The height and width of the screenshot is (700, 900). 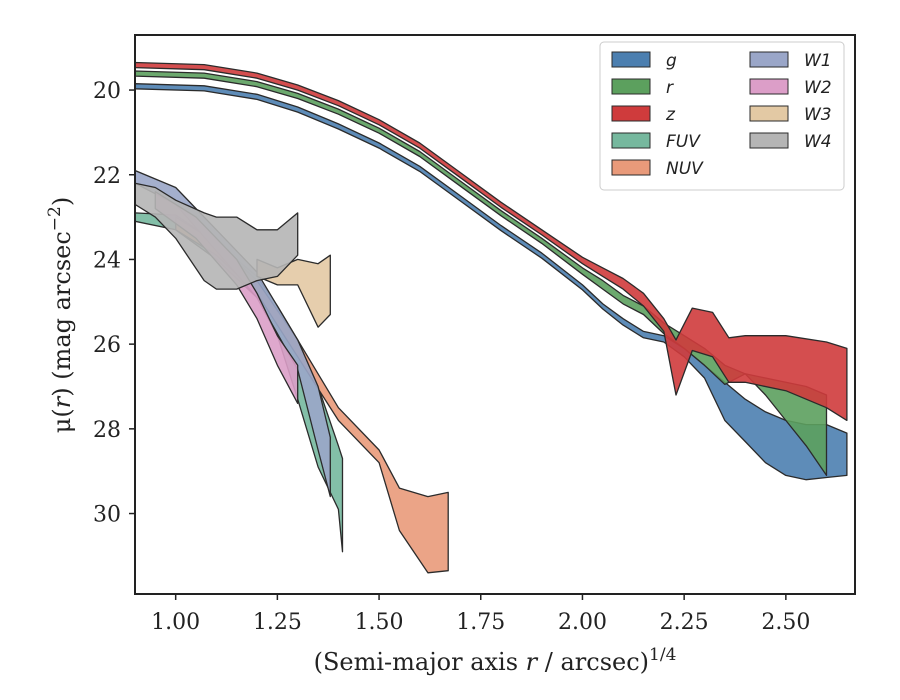 I want to click on legend-swatch-w3, so click(x=769, y=113).